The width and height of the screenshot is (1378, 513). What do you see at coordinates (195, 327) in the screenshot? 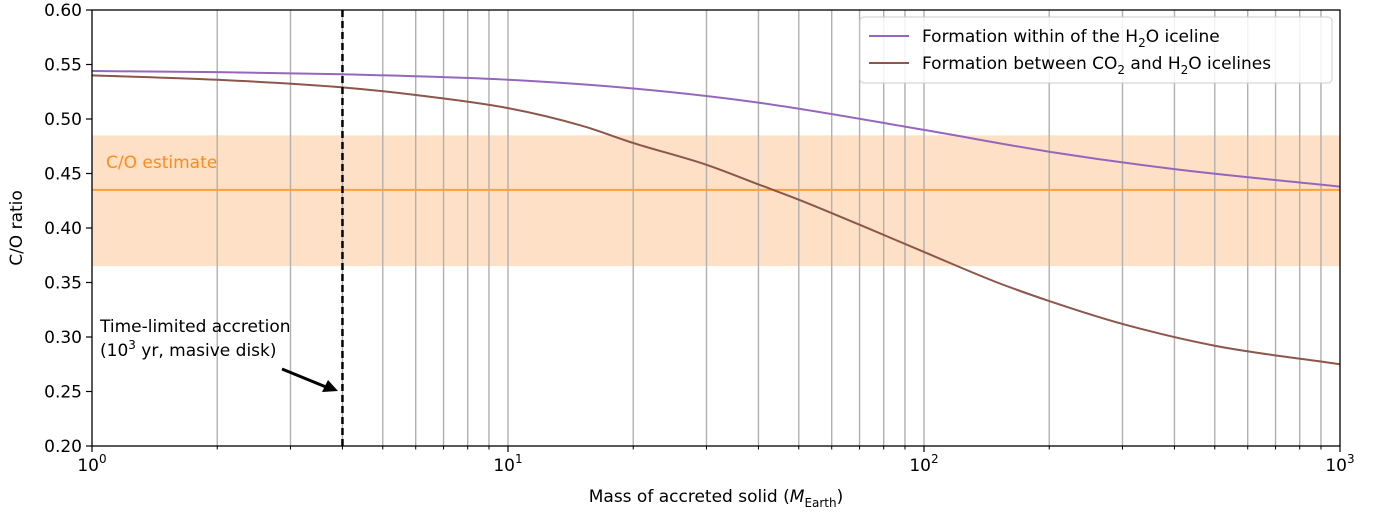
I see `time-limit-annotation-line1: Time-limited accretion` at bounding box center [195, 327].